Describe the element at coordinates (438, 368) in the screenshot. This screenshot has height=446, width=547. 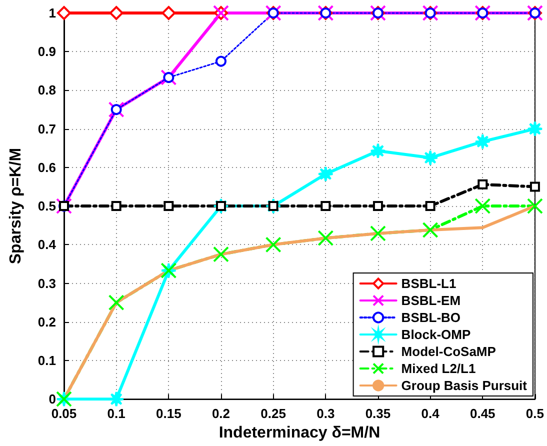
I see `legend-label: Mixed L2/L1` at that location.